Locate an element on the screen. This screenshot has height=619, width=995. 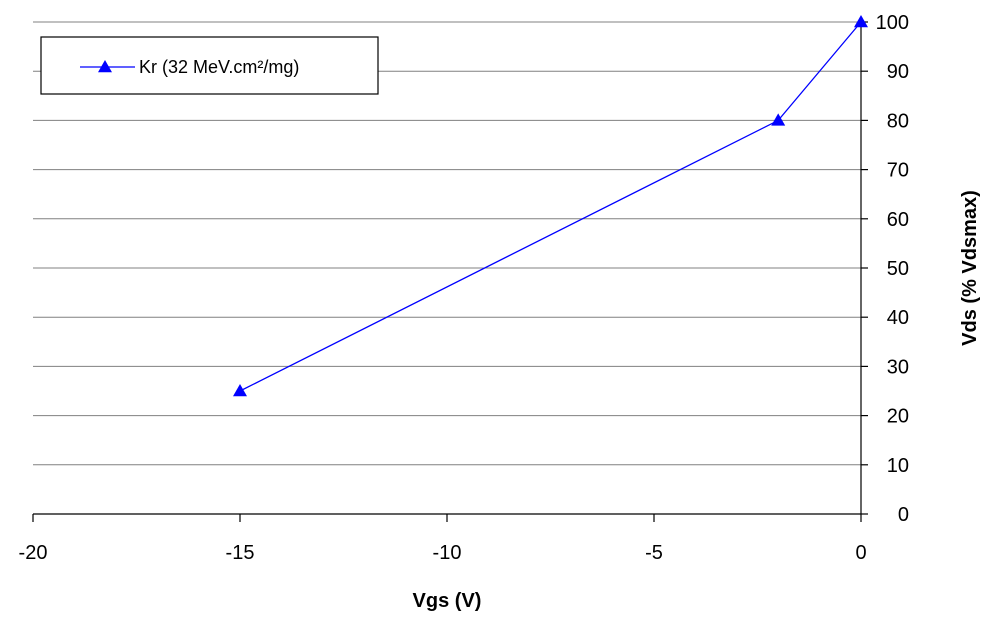
y-tick-label: 40 is located at coordinates (898, 318).